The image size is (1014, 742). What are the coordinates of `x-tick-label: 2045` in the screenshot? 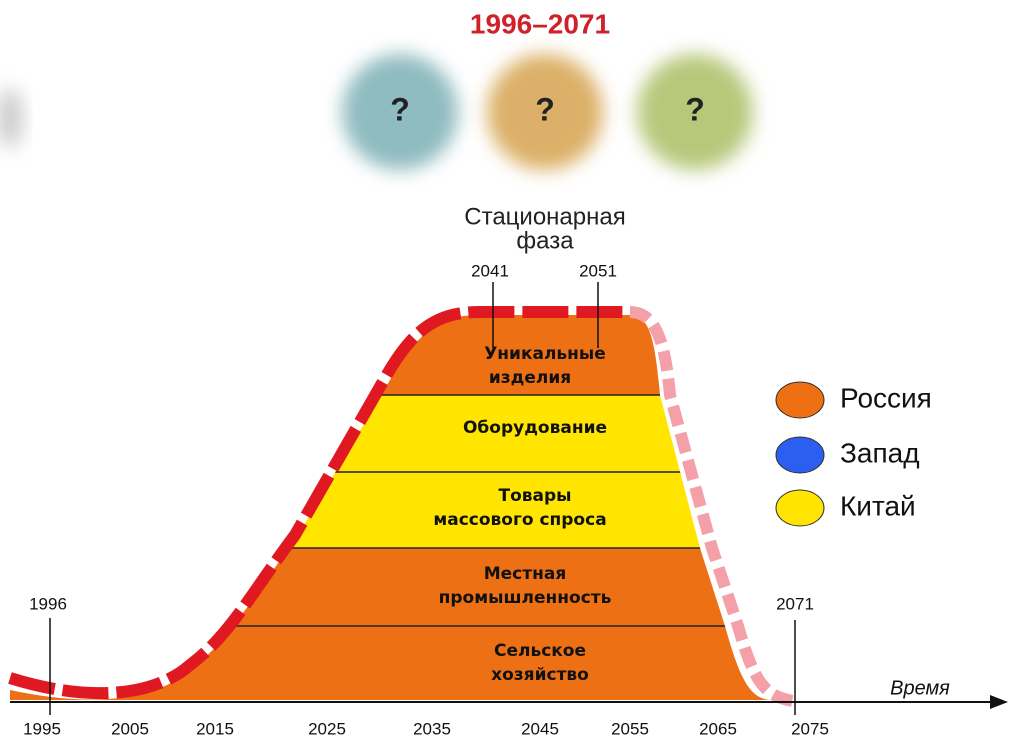 It's located at (540, 728).